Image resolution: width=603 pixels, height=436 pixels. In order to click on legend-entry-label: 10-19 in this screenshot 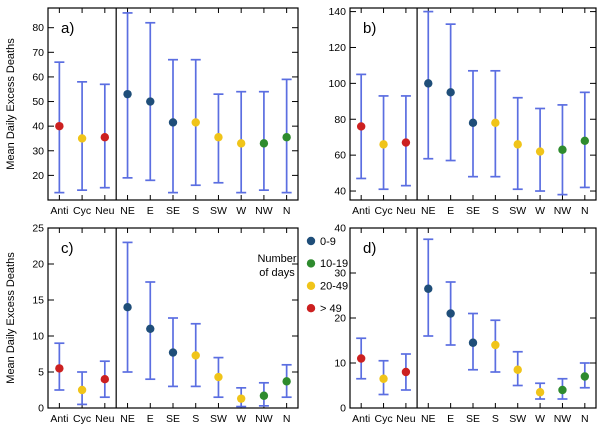, I will do `click(334, 264)`.